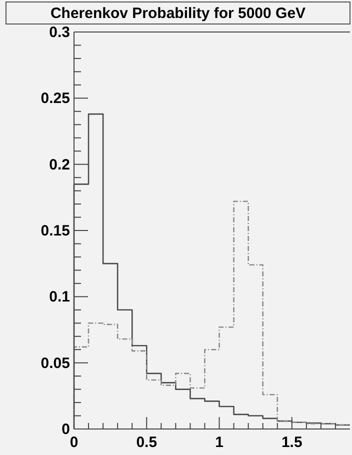 This screenshot has height=455, width=352. I want to click on y-tick-label: 0.05, so click(55, 363).